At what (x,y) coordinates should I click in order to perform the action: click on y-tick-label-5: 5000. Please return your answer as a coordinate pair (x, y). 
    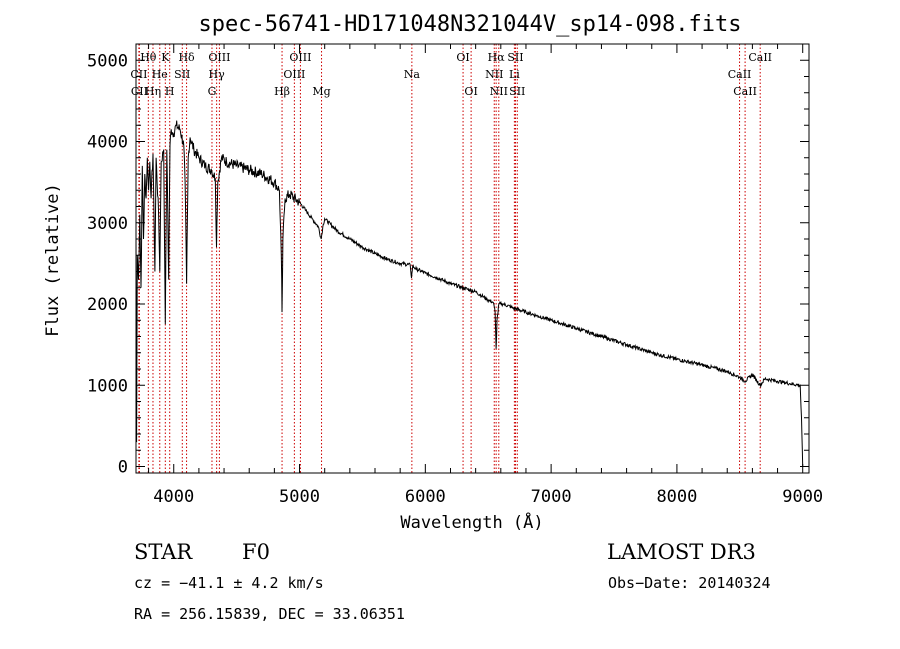
    Looking at the image, I should click on (107, 61).